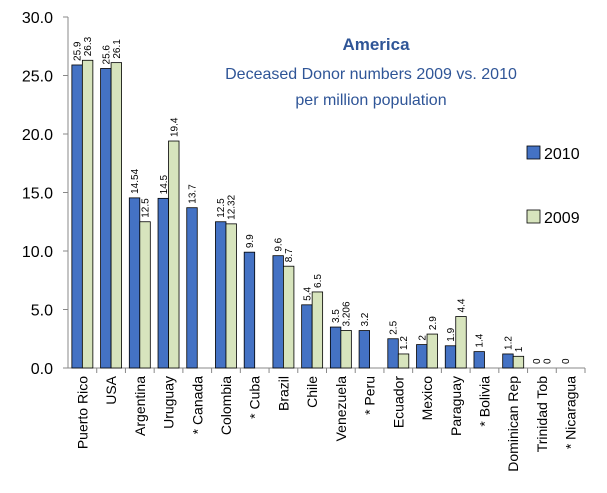 The height and width of the screenshot is (493, 607). What do you see at coordinates (283, 393) in the screenshot?
I see `category-label: Brazil` at bounding box center [283, 393].